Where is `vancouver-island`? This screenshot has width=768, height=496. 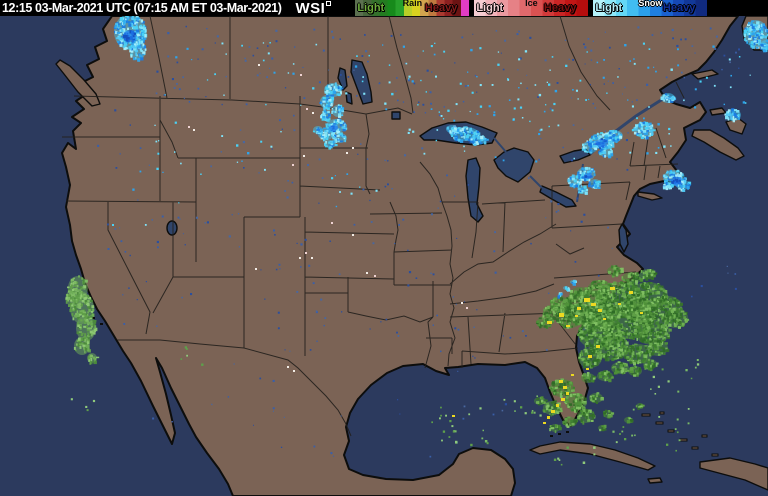 vancouver-island is located at coordinates (78, 83).